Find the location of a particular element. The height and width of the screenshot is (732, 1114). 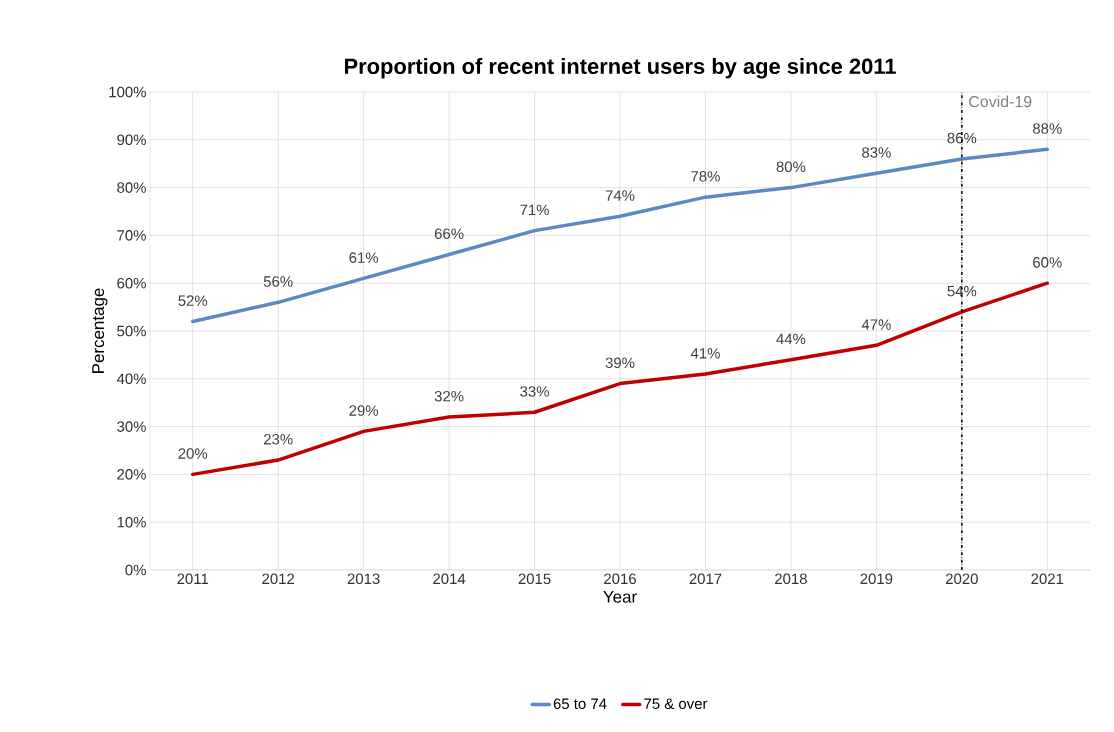

y-tick-label: 60% is located at coordinates (131, 283).